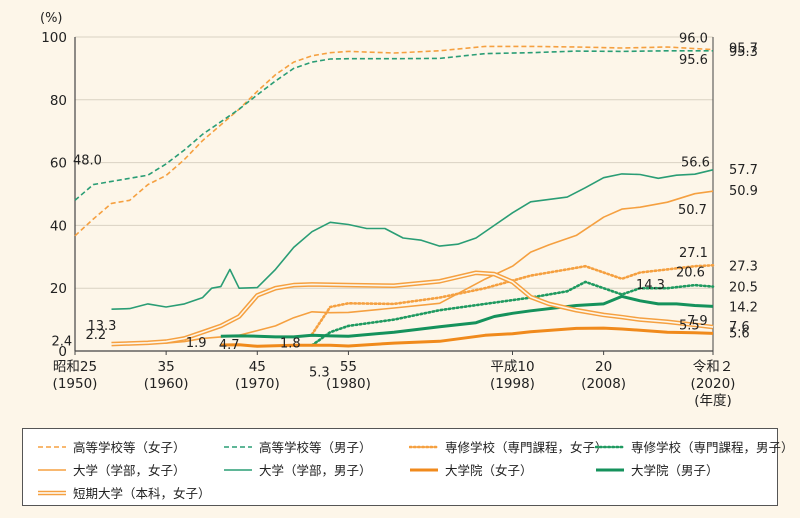 This screenshot has width=800, height=518. What do you see at coordinates (603, 367) in the screenshot?
I see `x-tick-label-5-0: 20` at bounding box center [603, 367].